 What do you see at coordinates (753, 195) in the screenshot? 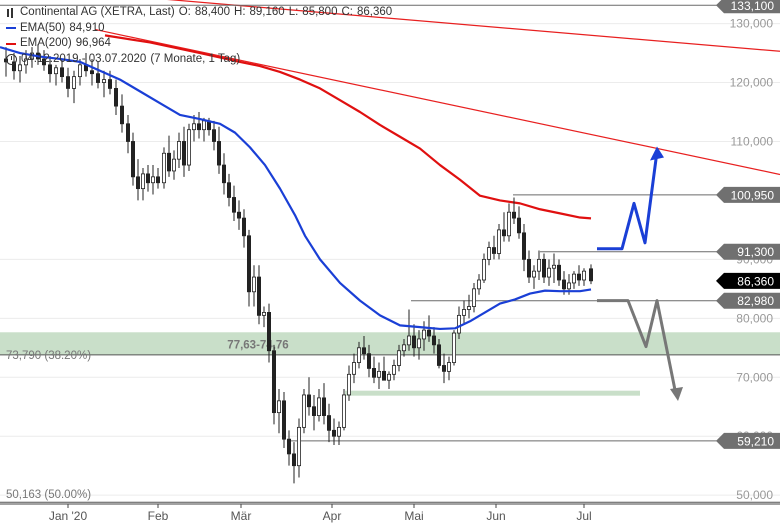
I see `price-badge-label: 100,950` at bounding box center [753, 195].